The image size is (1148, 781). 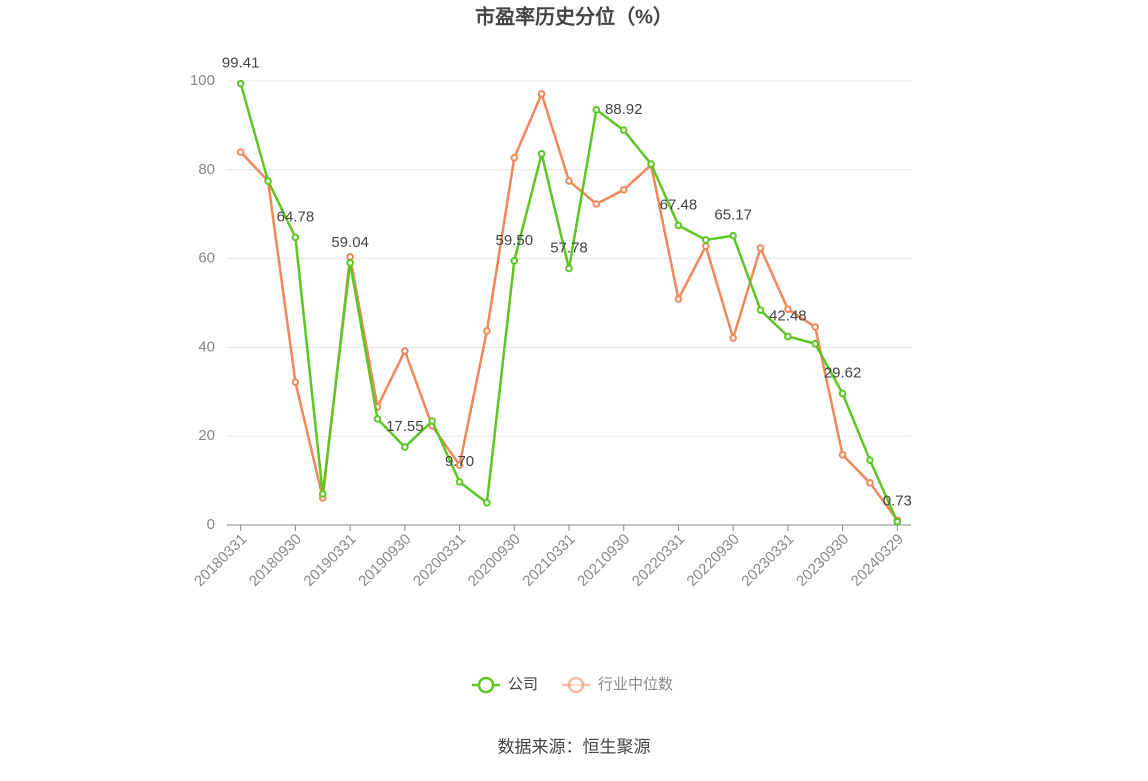 What do you see at coordinates (635, 684) in the screenshot?
I see `legend-label: 行业中位数` at bounding box center [635, 684].